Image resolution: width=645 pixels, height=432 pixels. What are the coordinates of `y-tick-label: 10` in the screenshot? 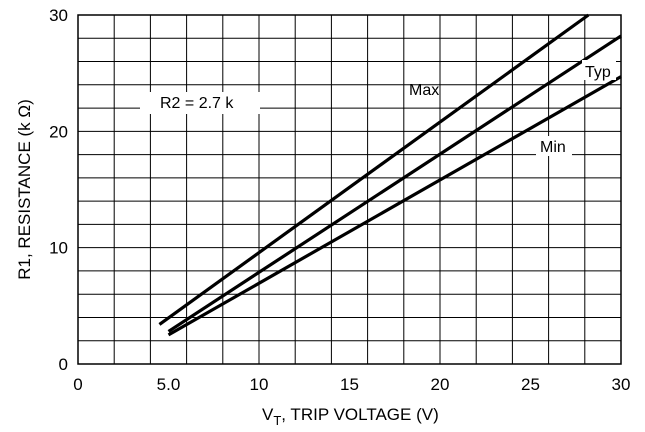 It's located at (58, 248).